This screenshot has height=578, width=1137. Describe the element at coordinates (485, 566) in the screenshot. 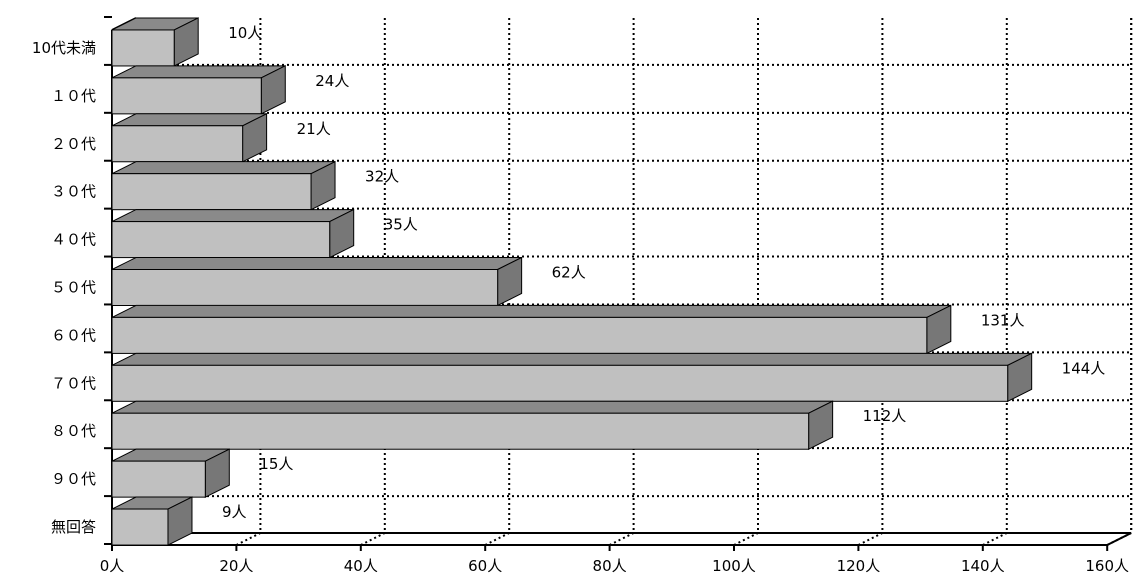

I see `x-tick-label: 60人` at that location.